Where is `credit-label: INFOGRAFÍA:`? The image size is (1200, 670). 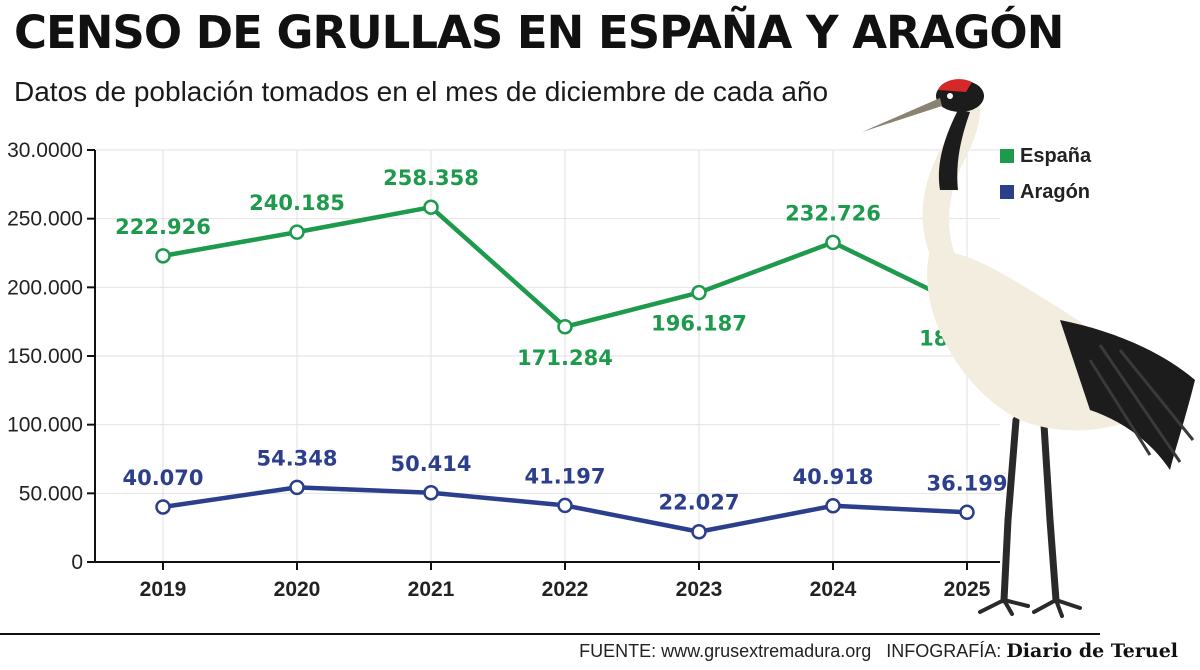 credit-label: INFOGRAFÍA: is located at coordinates (944, 651).